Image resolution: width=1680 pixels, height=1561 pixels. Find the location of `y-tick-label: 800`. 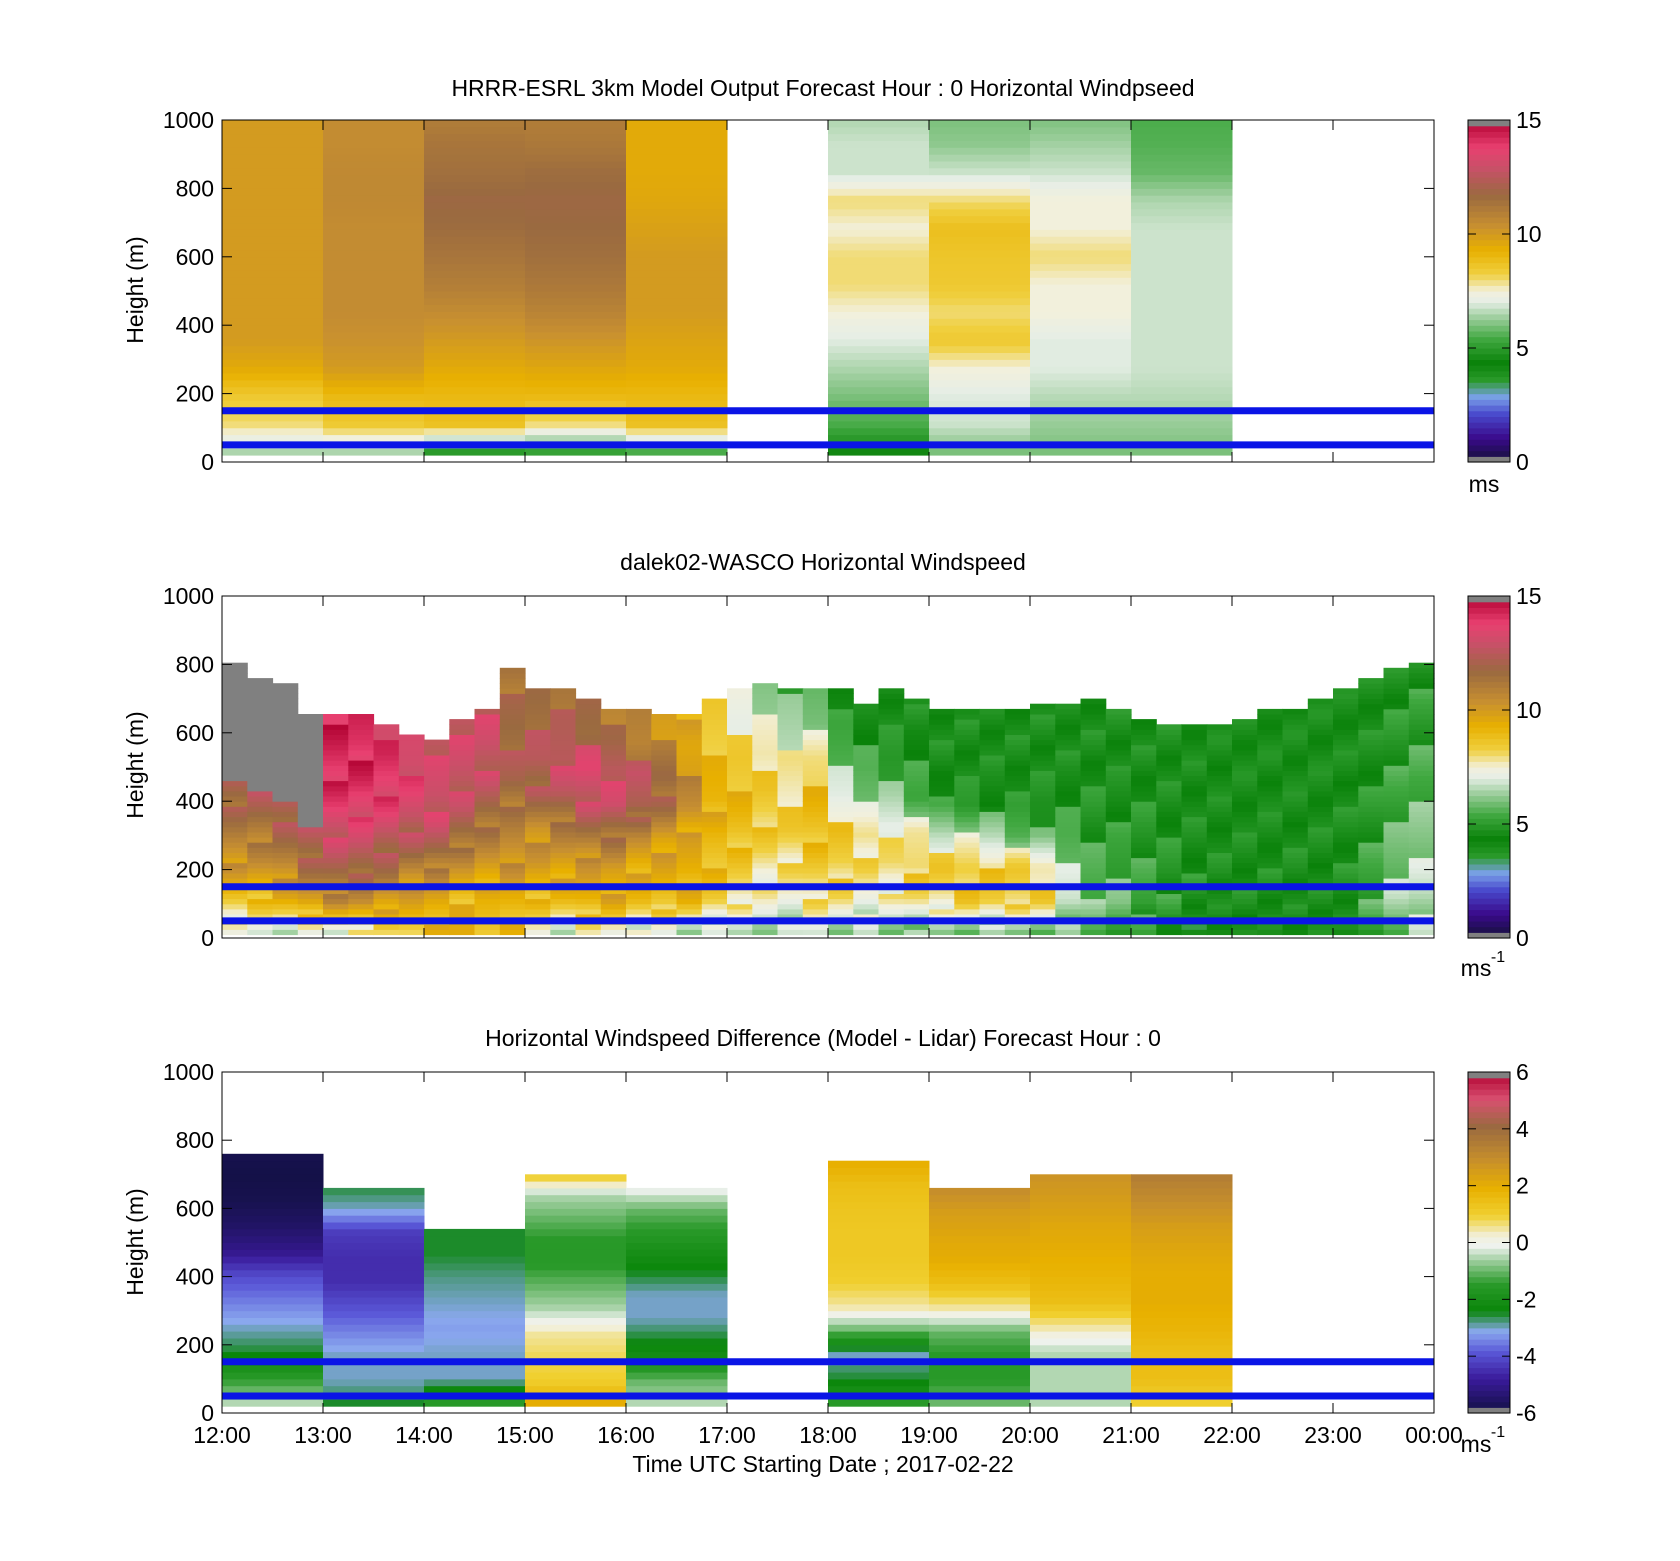

y-tick-label: 800 is located at coordinates (195, 664).